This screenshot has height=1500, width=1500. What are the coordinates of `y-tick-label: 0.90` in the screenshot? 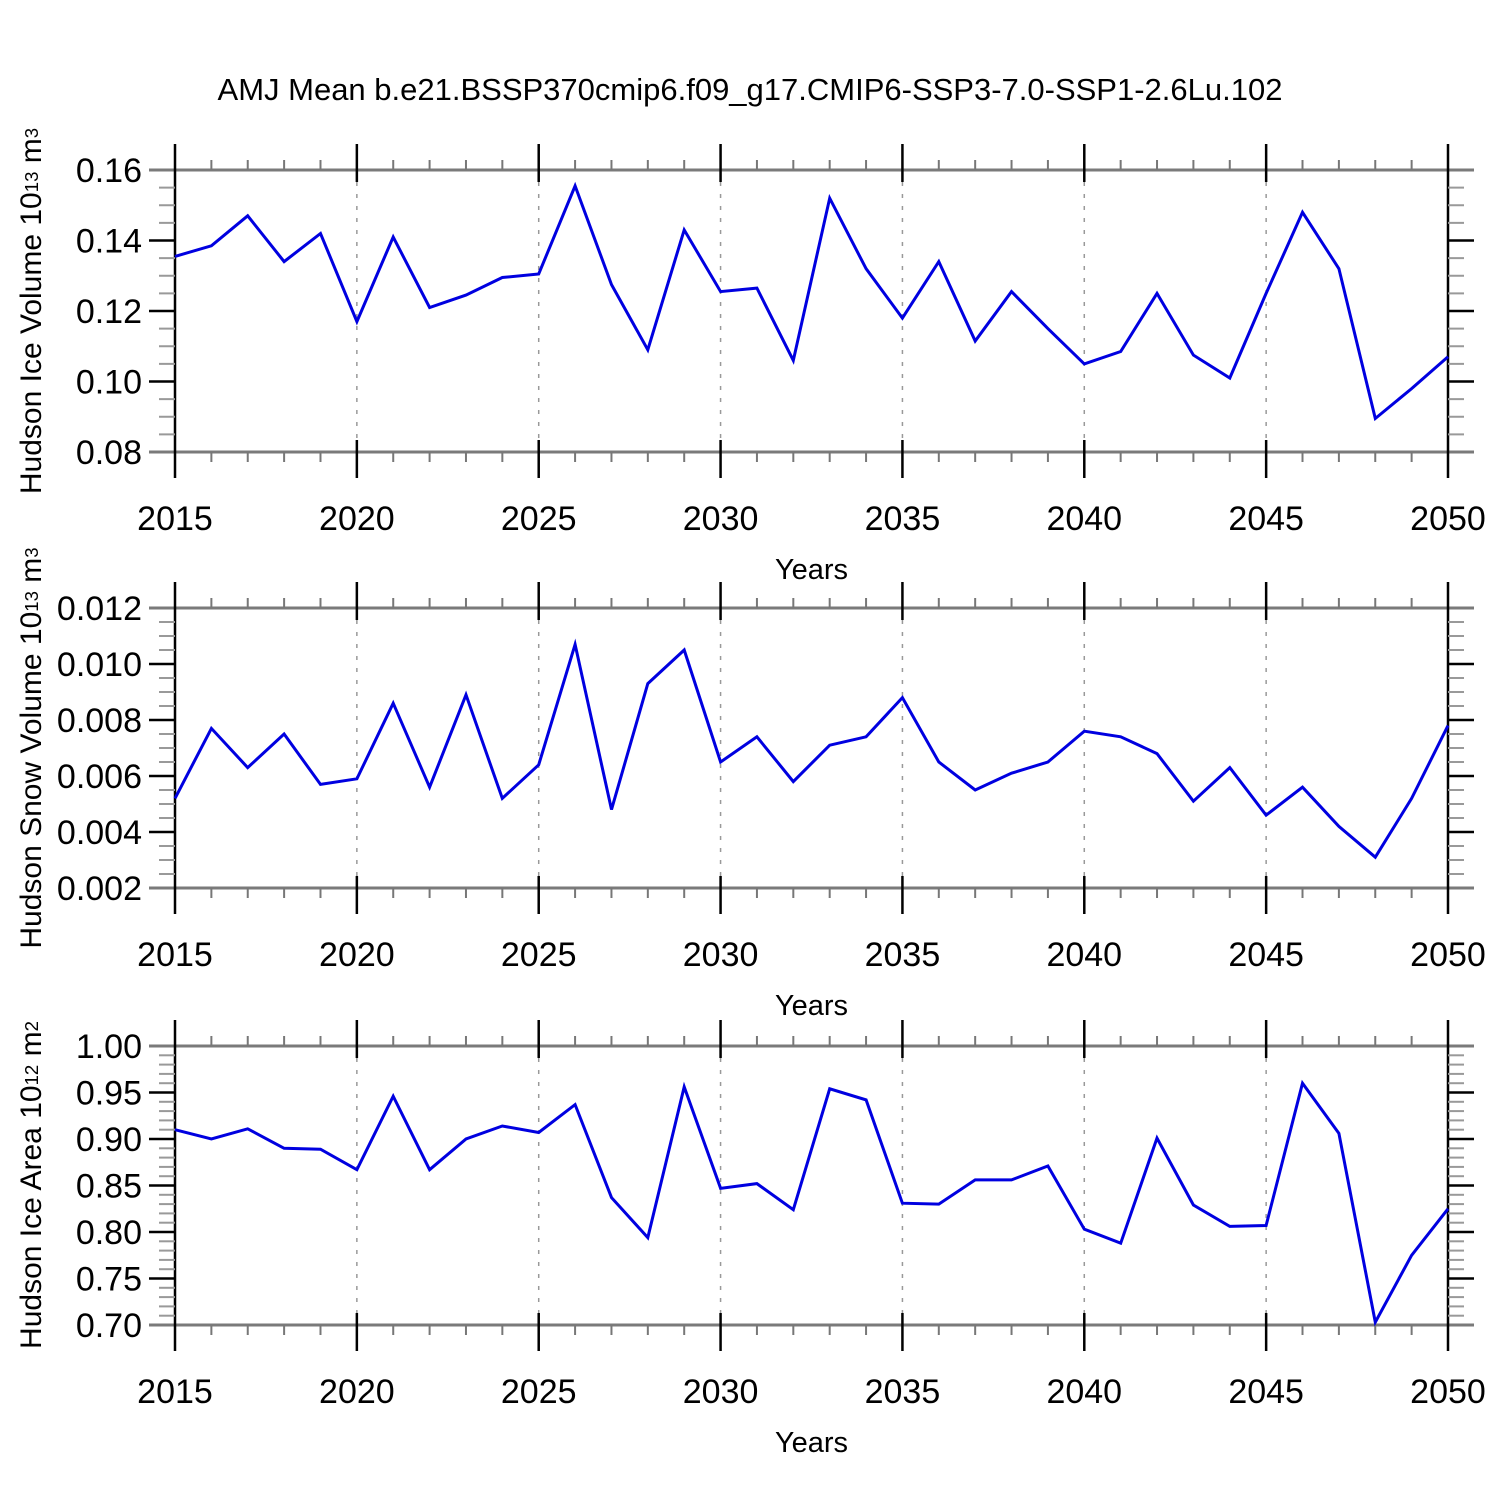 It's located at (109, 1140).